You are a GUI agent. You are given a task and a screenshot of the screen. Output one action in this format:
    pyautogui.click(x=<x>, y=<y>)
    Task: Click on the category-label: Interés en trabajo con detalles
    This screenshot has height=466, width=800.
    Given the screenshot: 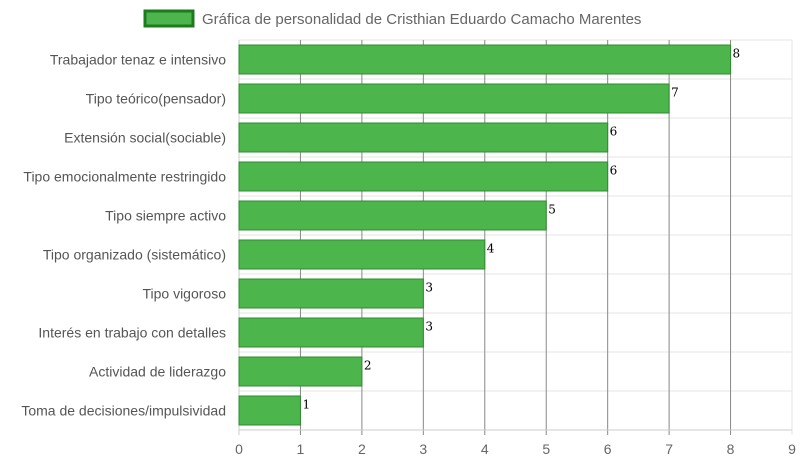 What is the action you would take?
    pyautogui.click(x=132, y=333)
    